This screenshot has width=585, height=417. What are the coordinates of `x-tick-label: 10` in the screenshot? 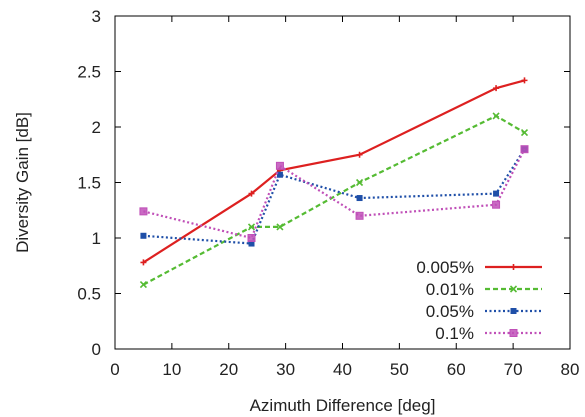 It's located at (171, 369).